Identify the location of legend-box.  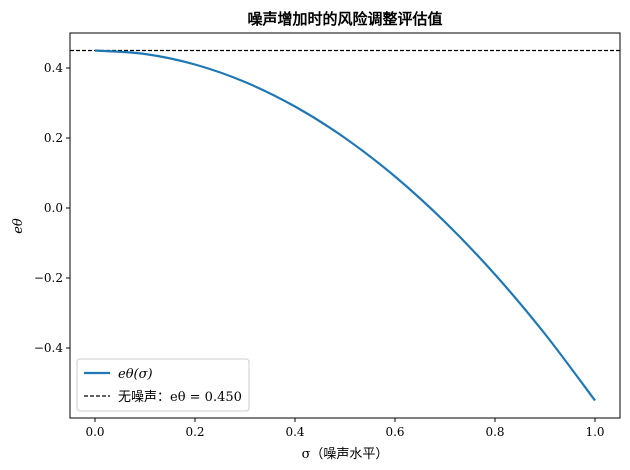
(163, 385).